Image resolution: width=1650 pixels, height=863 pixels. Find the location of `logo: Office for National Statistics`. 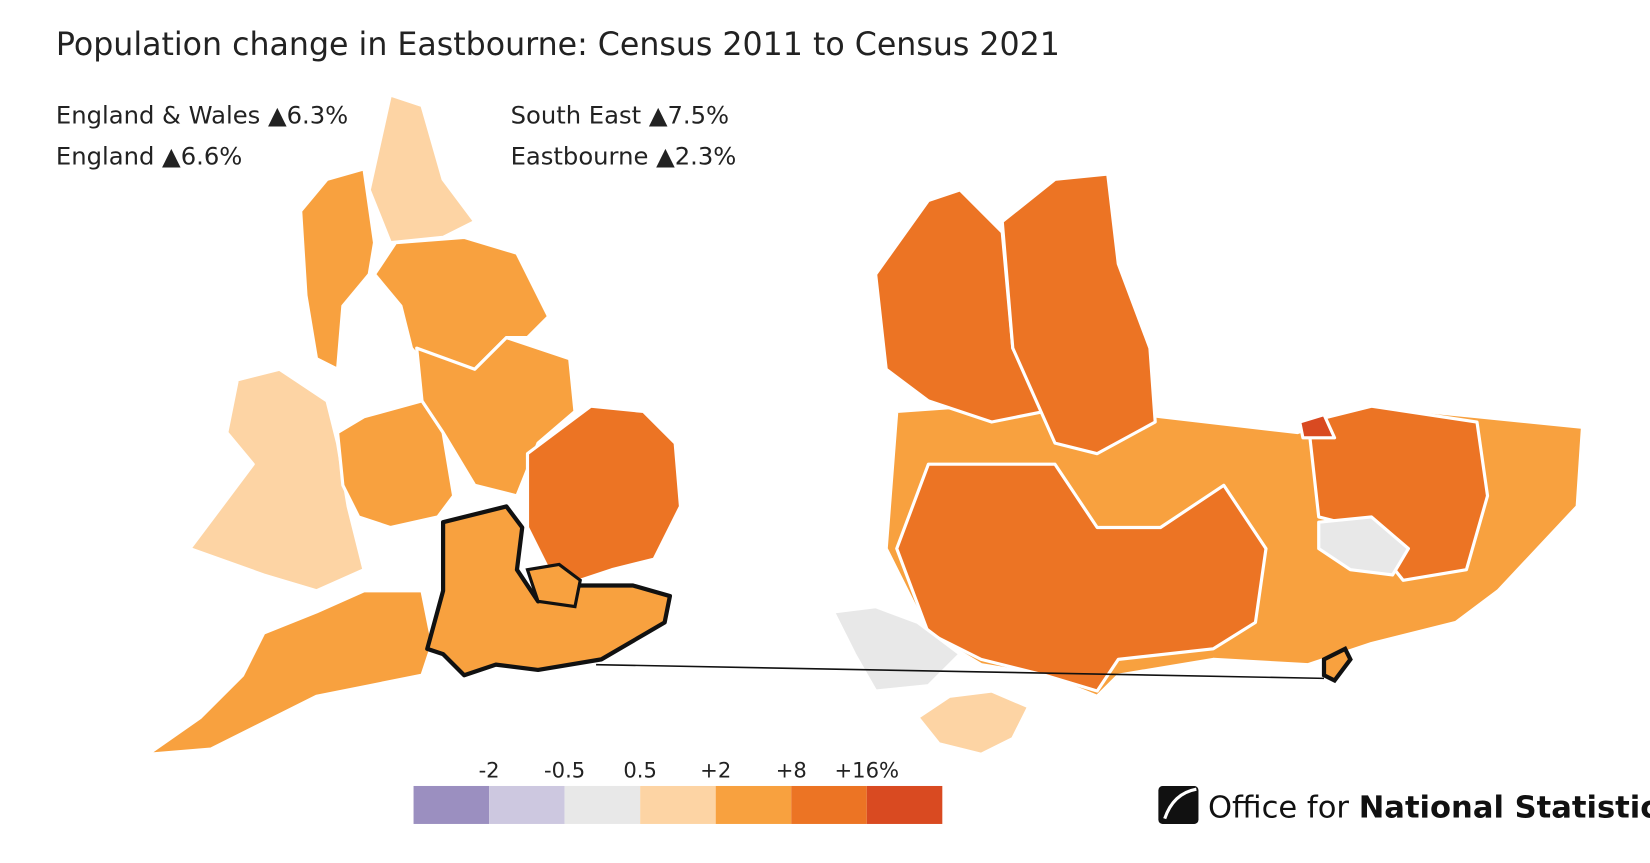

logo: Office for National Statistics is located at coordinates (1404, 805).